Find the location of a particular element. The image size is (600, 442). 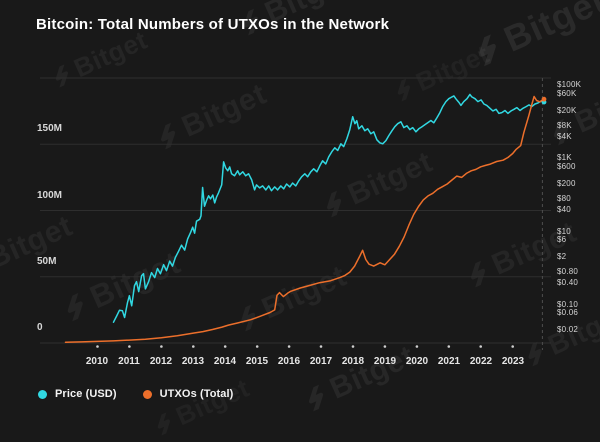

y-axis-label-right: $10 is located at coordinates (564, 231).